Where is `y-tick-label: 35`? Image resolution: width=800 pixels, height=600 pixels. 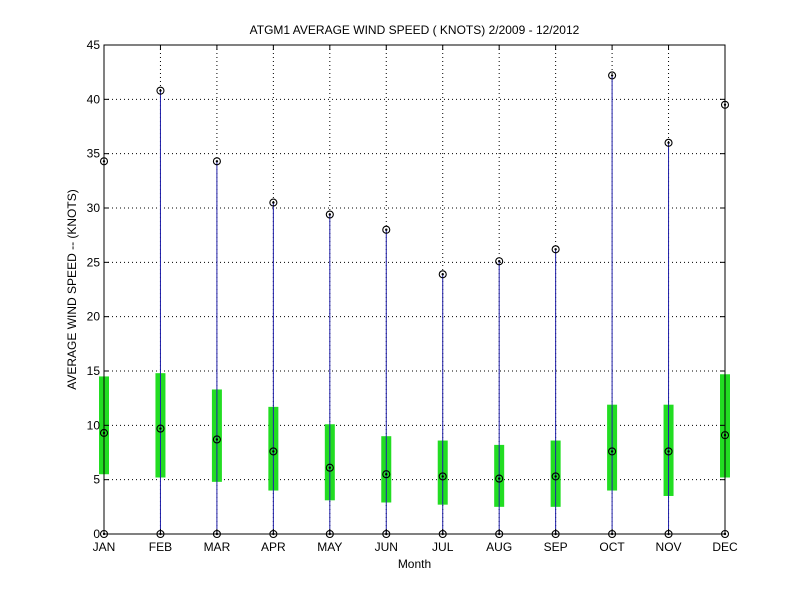
y-tick-label: 35 is located at coordinates (94, 154).